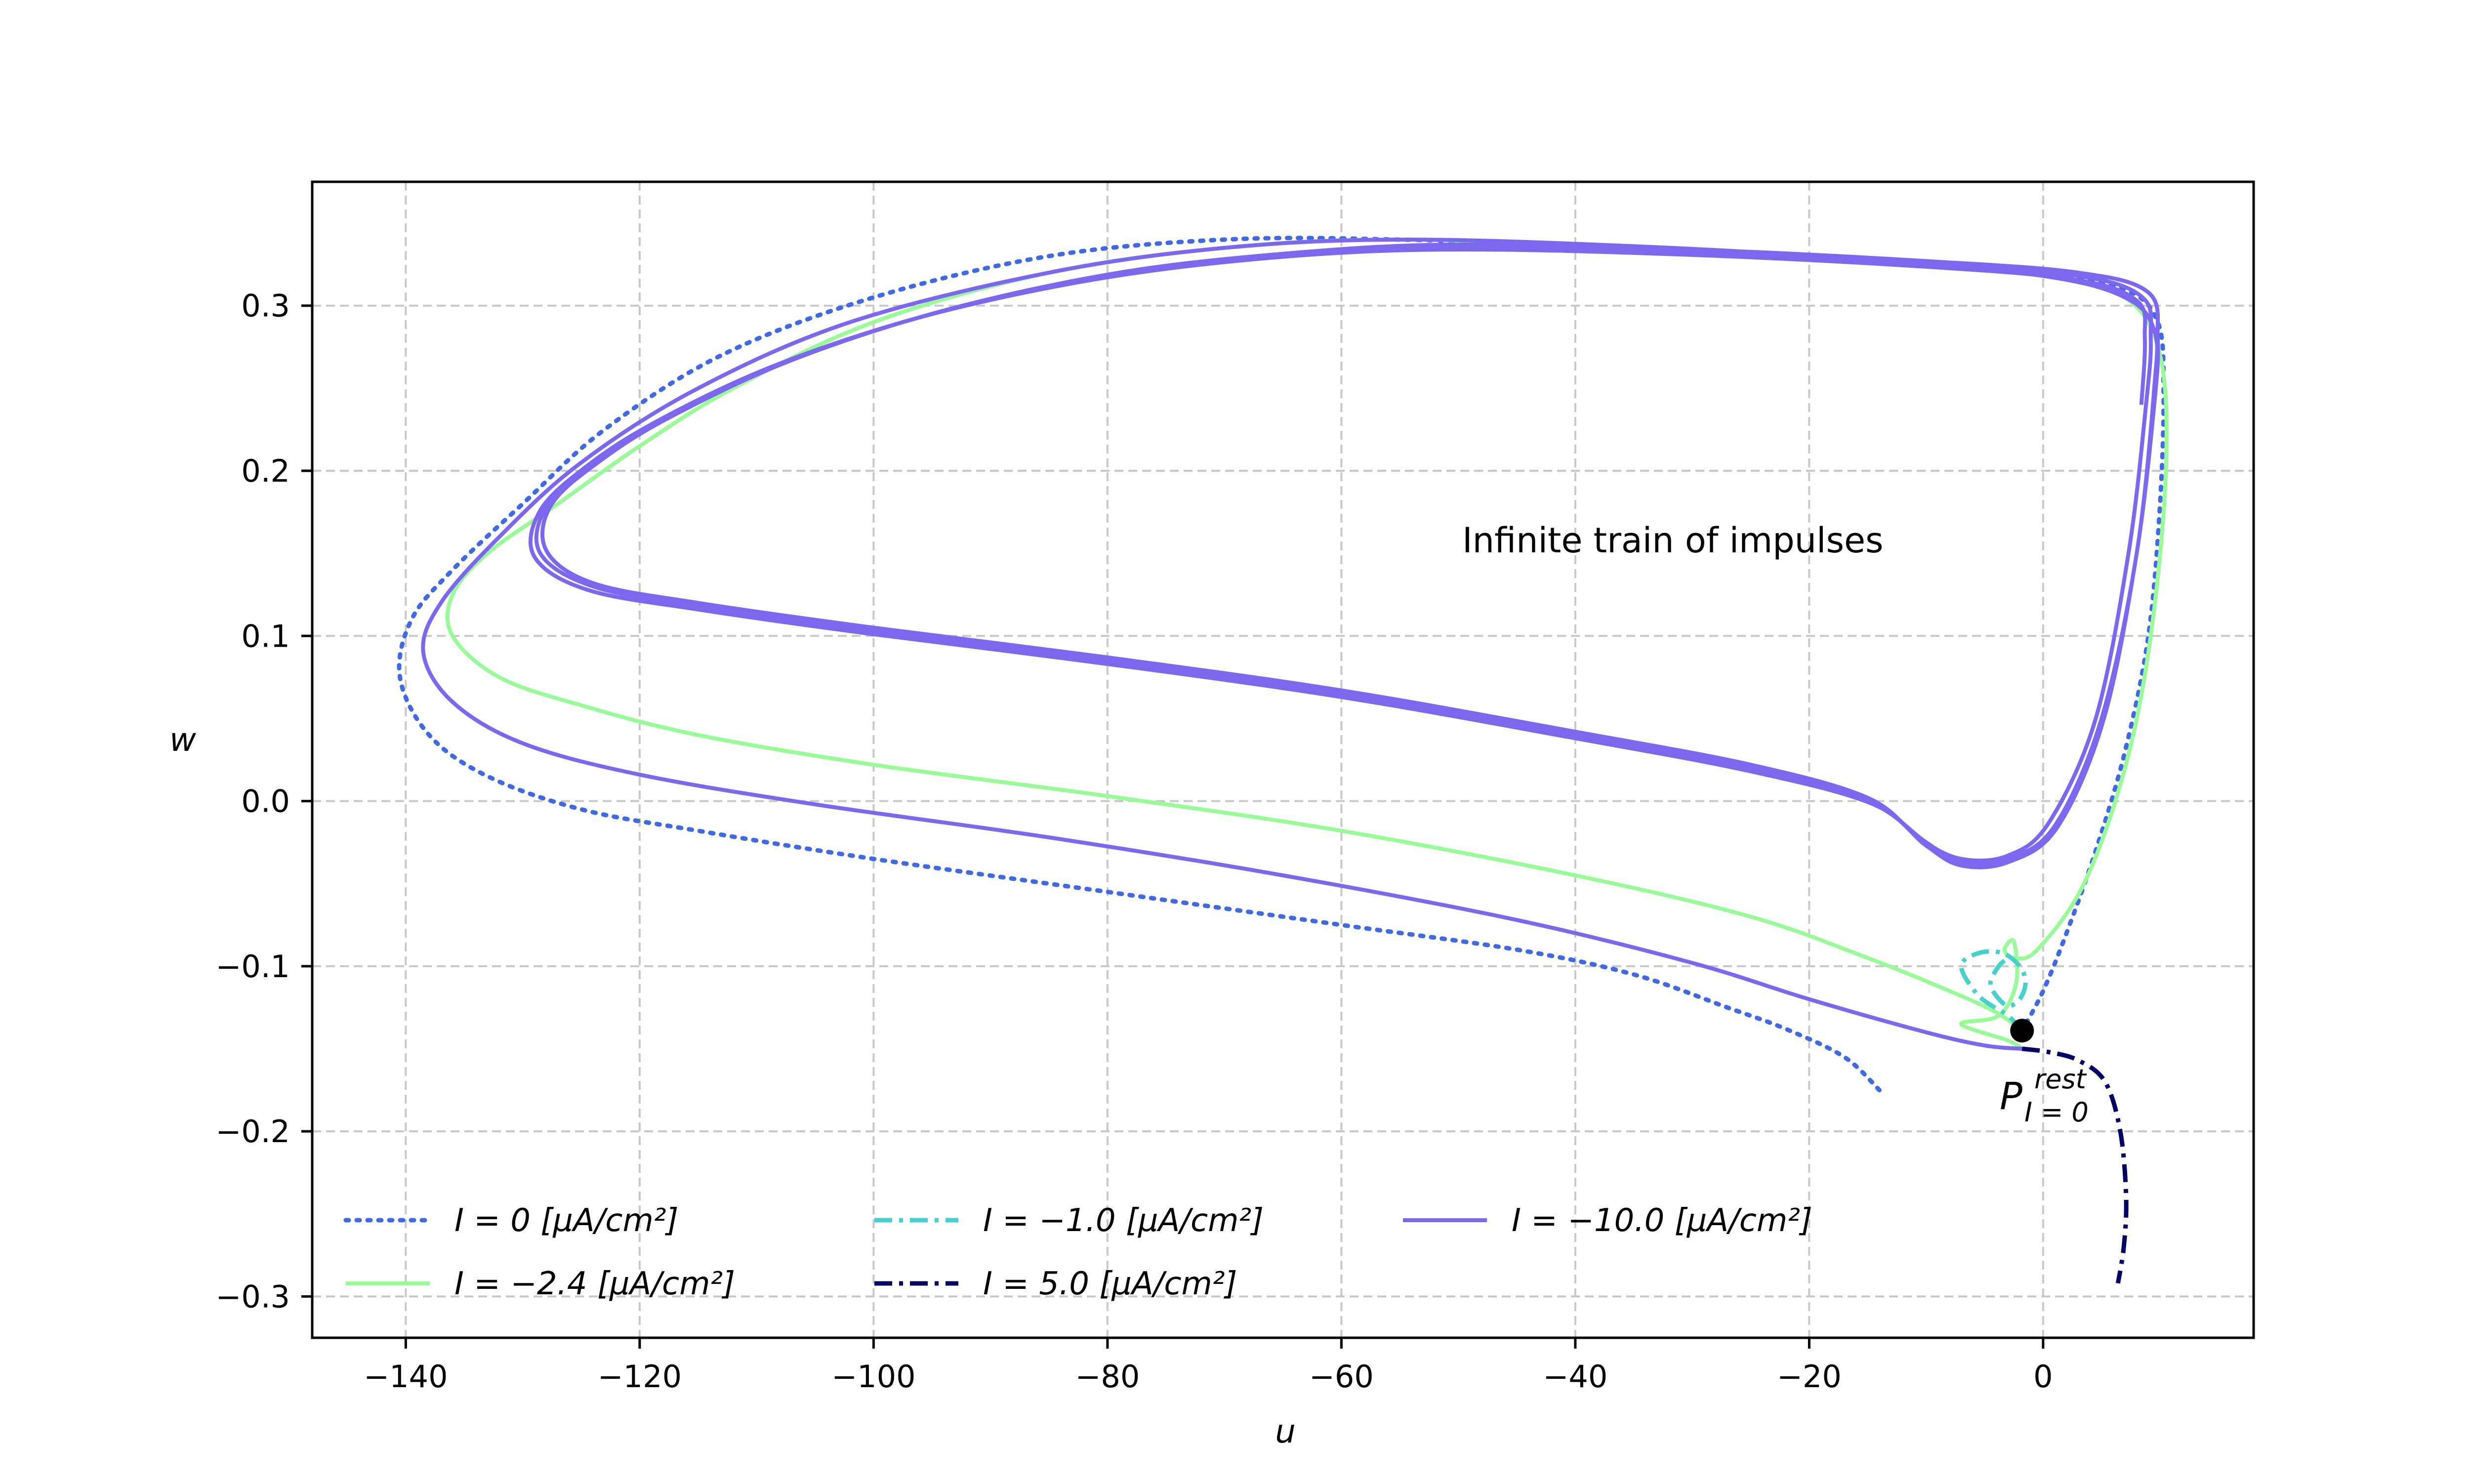 This screenshot has height=1484, width=2470. I want to click on legend-entry-4: I = −10.0 [μA/cm²], so click(1607, 1220).